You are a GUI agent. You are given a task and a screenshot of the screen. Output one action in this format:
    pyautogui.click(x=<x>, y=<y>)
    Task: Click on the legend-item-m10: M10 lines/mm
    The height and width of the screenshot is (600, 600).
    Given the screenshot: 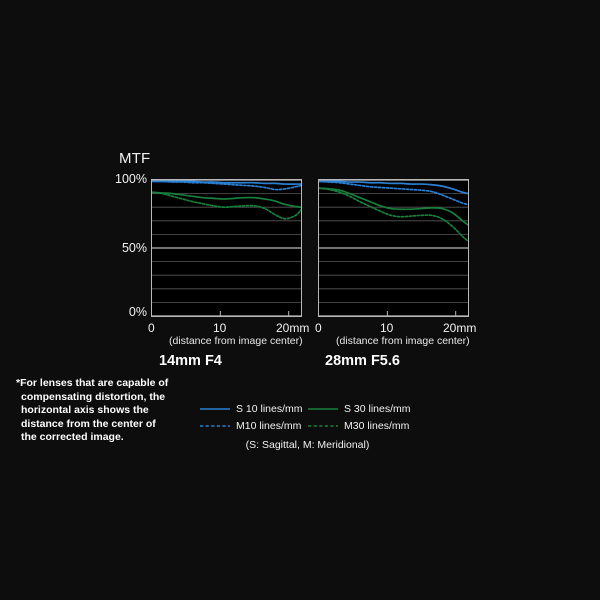 What is the action you would take?
    pyautogui.click(x=254, y=426)
    